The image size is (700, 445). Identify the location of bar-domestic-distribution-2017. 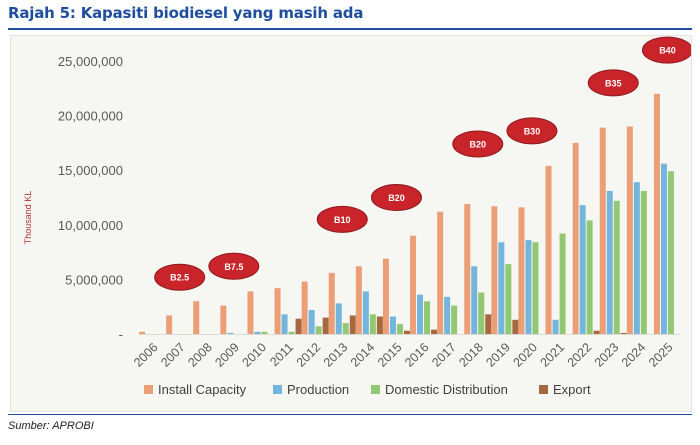
(454, 319).